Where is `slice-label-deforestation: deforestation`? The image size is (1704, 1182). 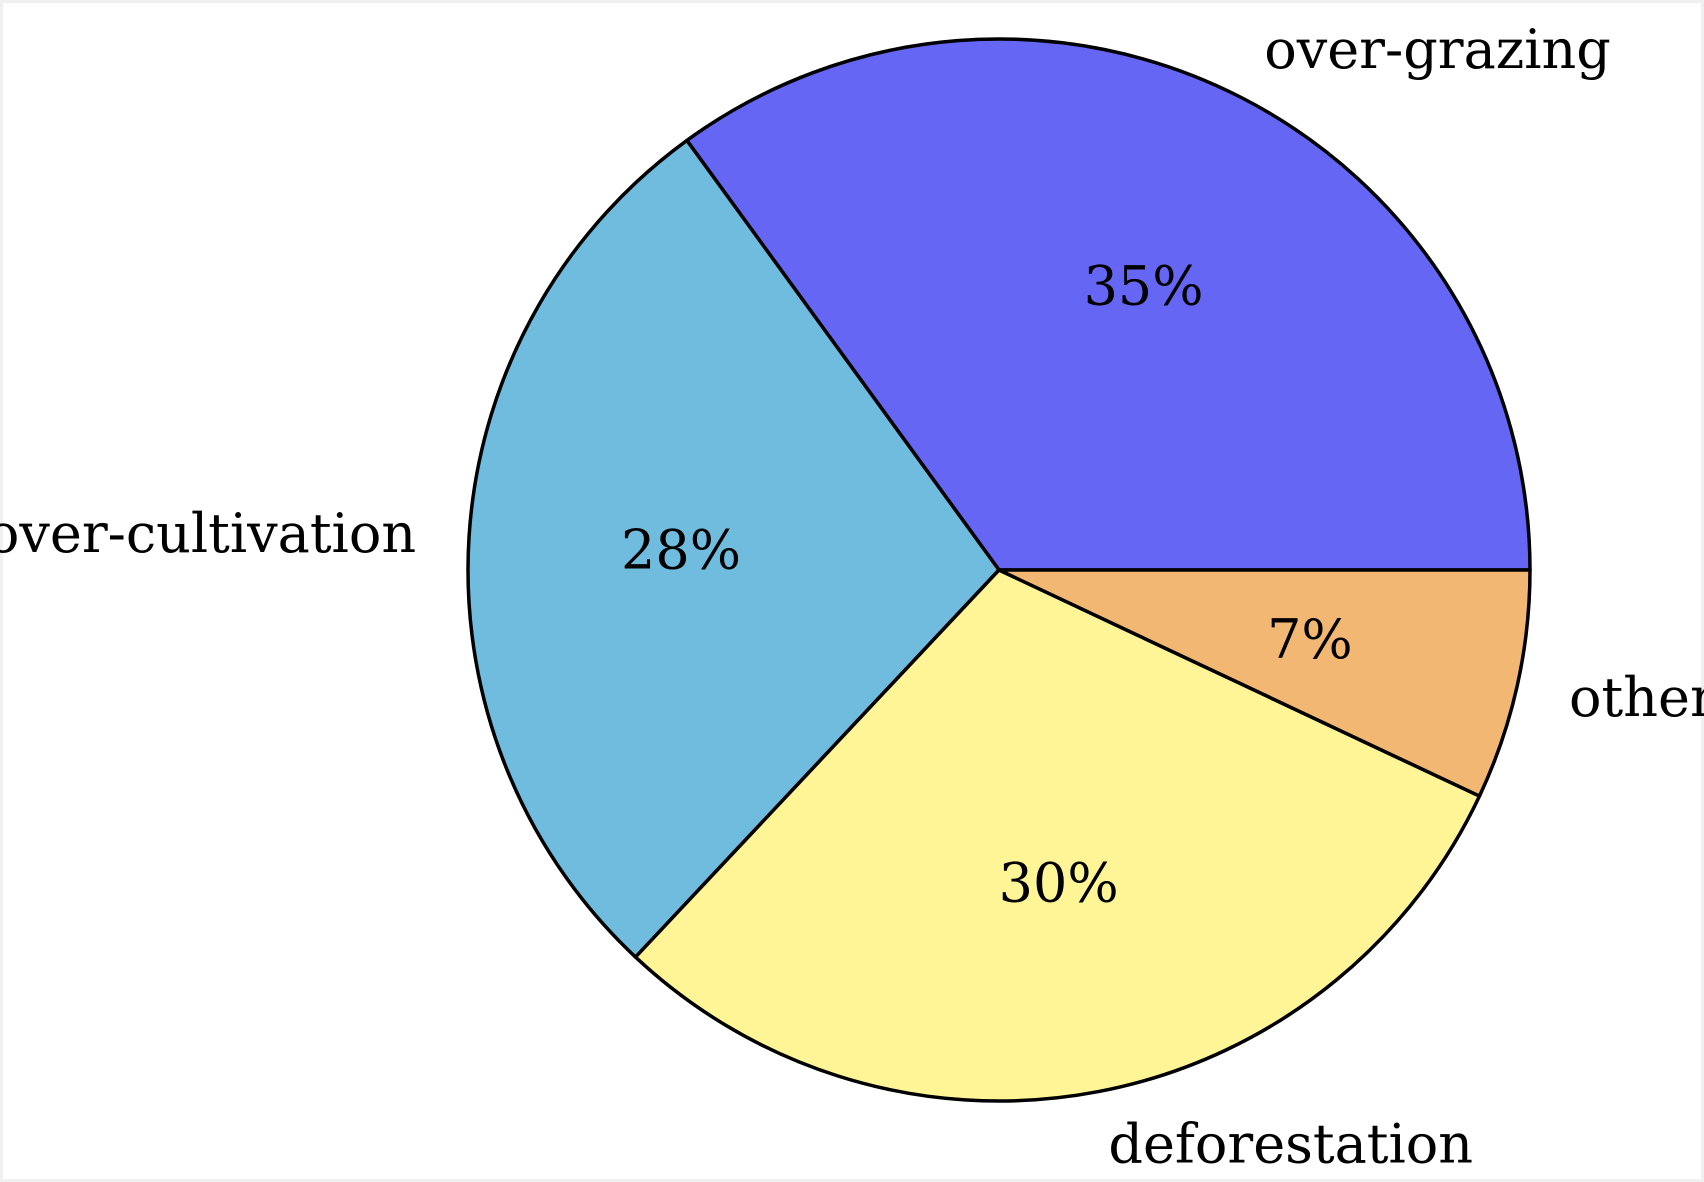 slice-label-deforestation: deforestation is located at coordinates (1290, 1143).